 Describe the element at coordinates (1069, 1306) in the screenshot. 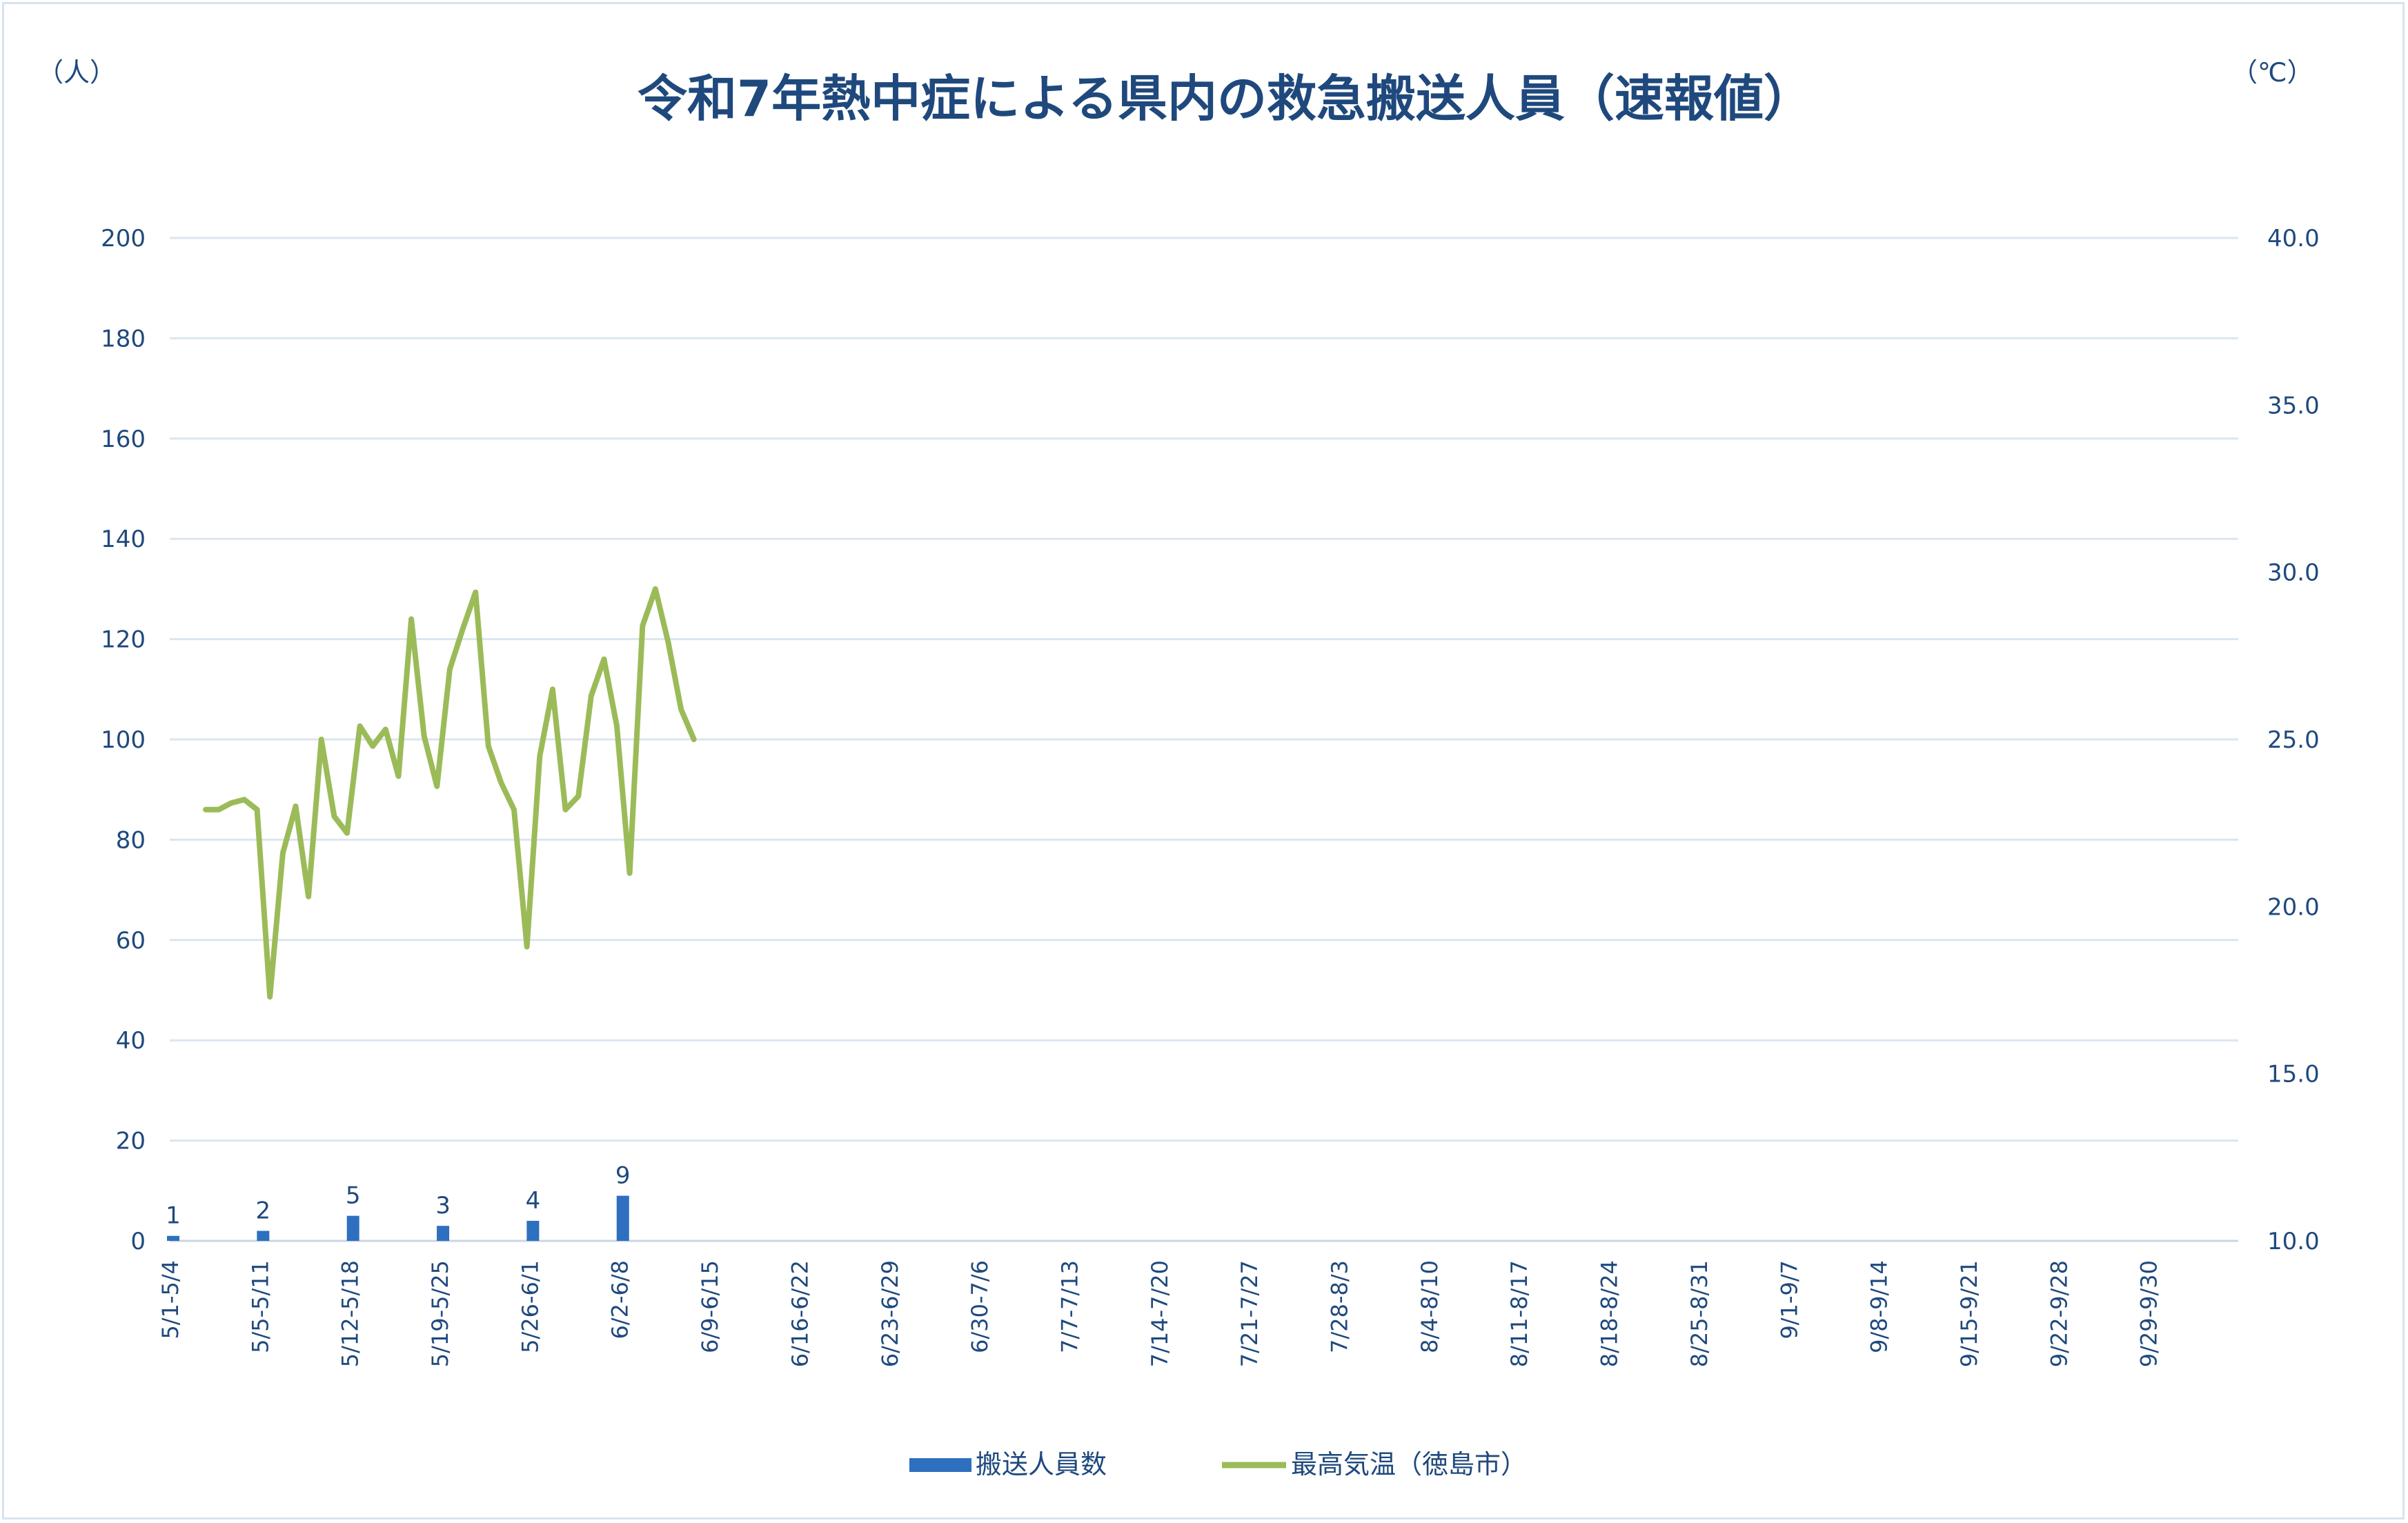

I see `x-tick-label: 7/7-7/13` at that location.